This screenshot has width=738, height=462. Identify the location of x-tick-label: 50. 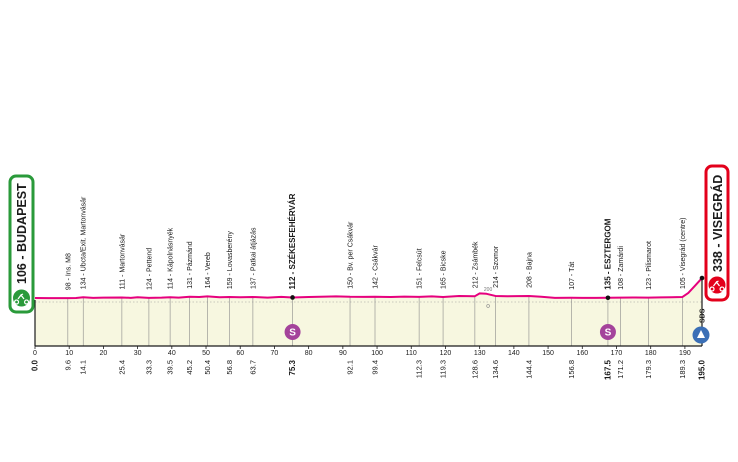
(206, 353).